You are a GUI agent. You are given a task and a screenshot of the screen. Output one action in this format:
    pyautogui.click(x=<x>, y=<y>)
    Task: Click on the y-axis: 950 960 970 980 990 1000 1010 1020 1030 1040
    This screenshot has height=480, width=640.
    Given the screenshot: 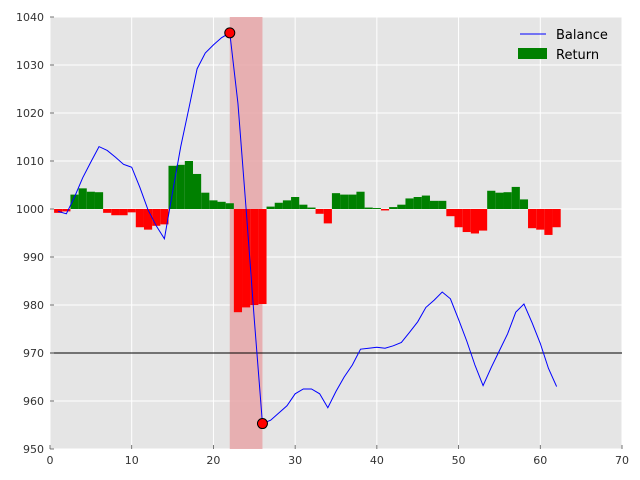 What is the action you would take?
    pyautogui.click(x=35, y=233)
    